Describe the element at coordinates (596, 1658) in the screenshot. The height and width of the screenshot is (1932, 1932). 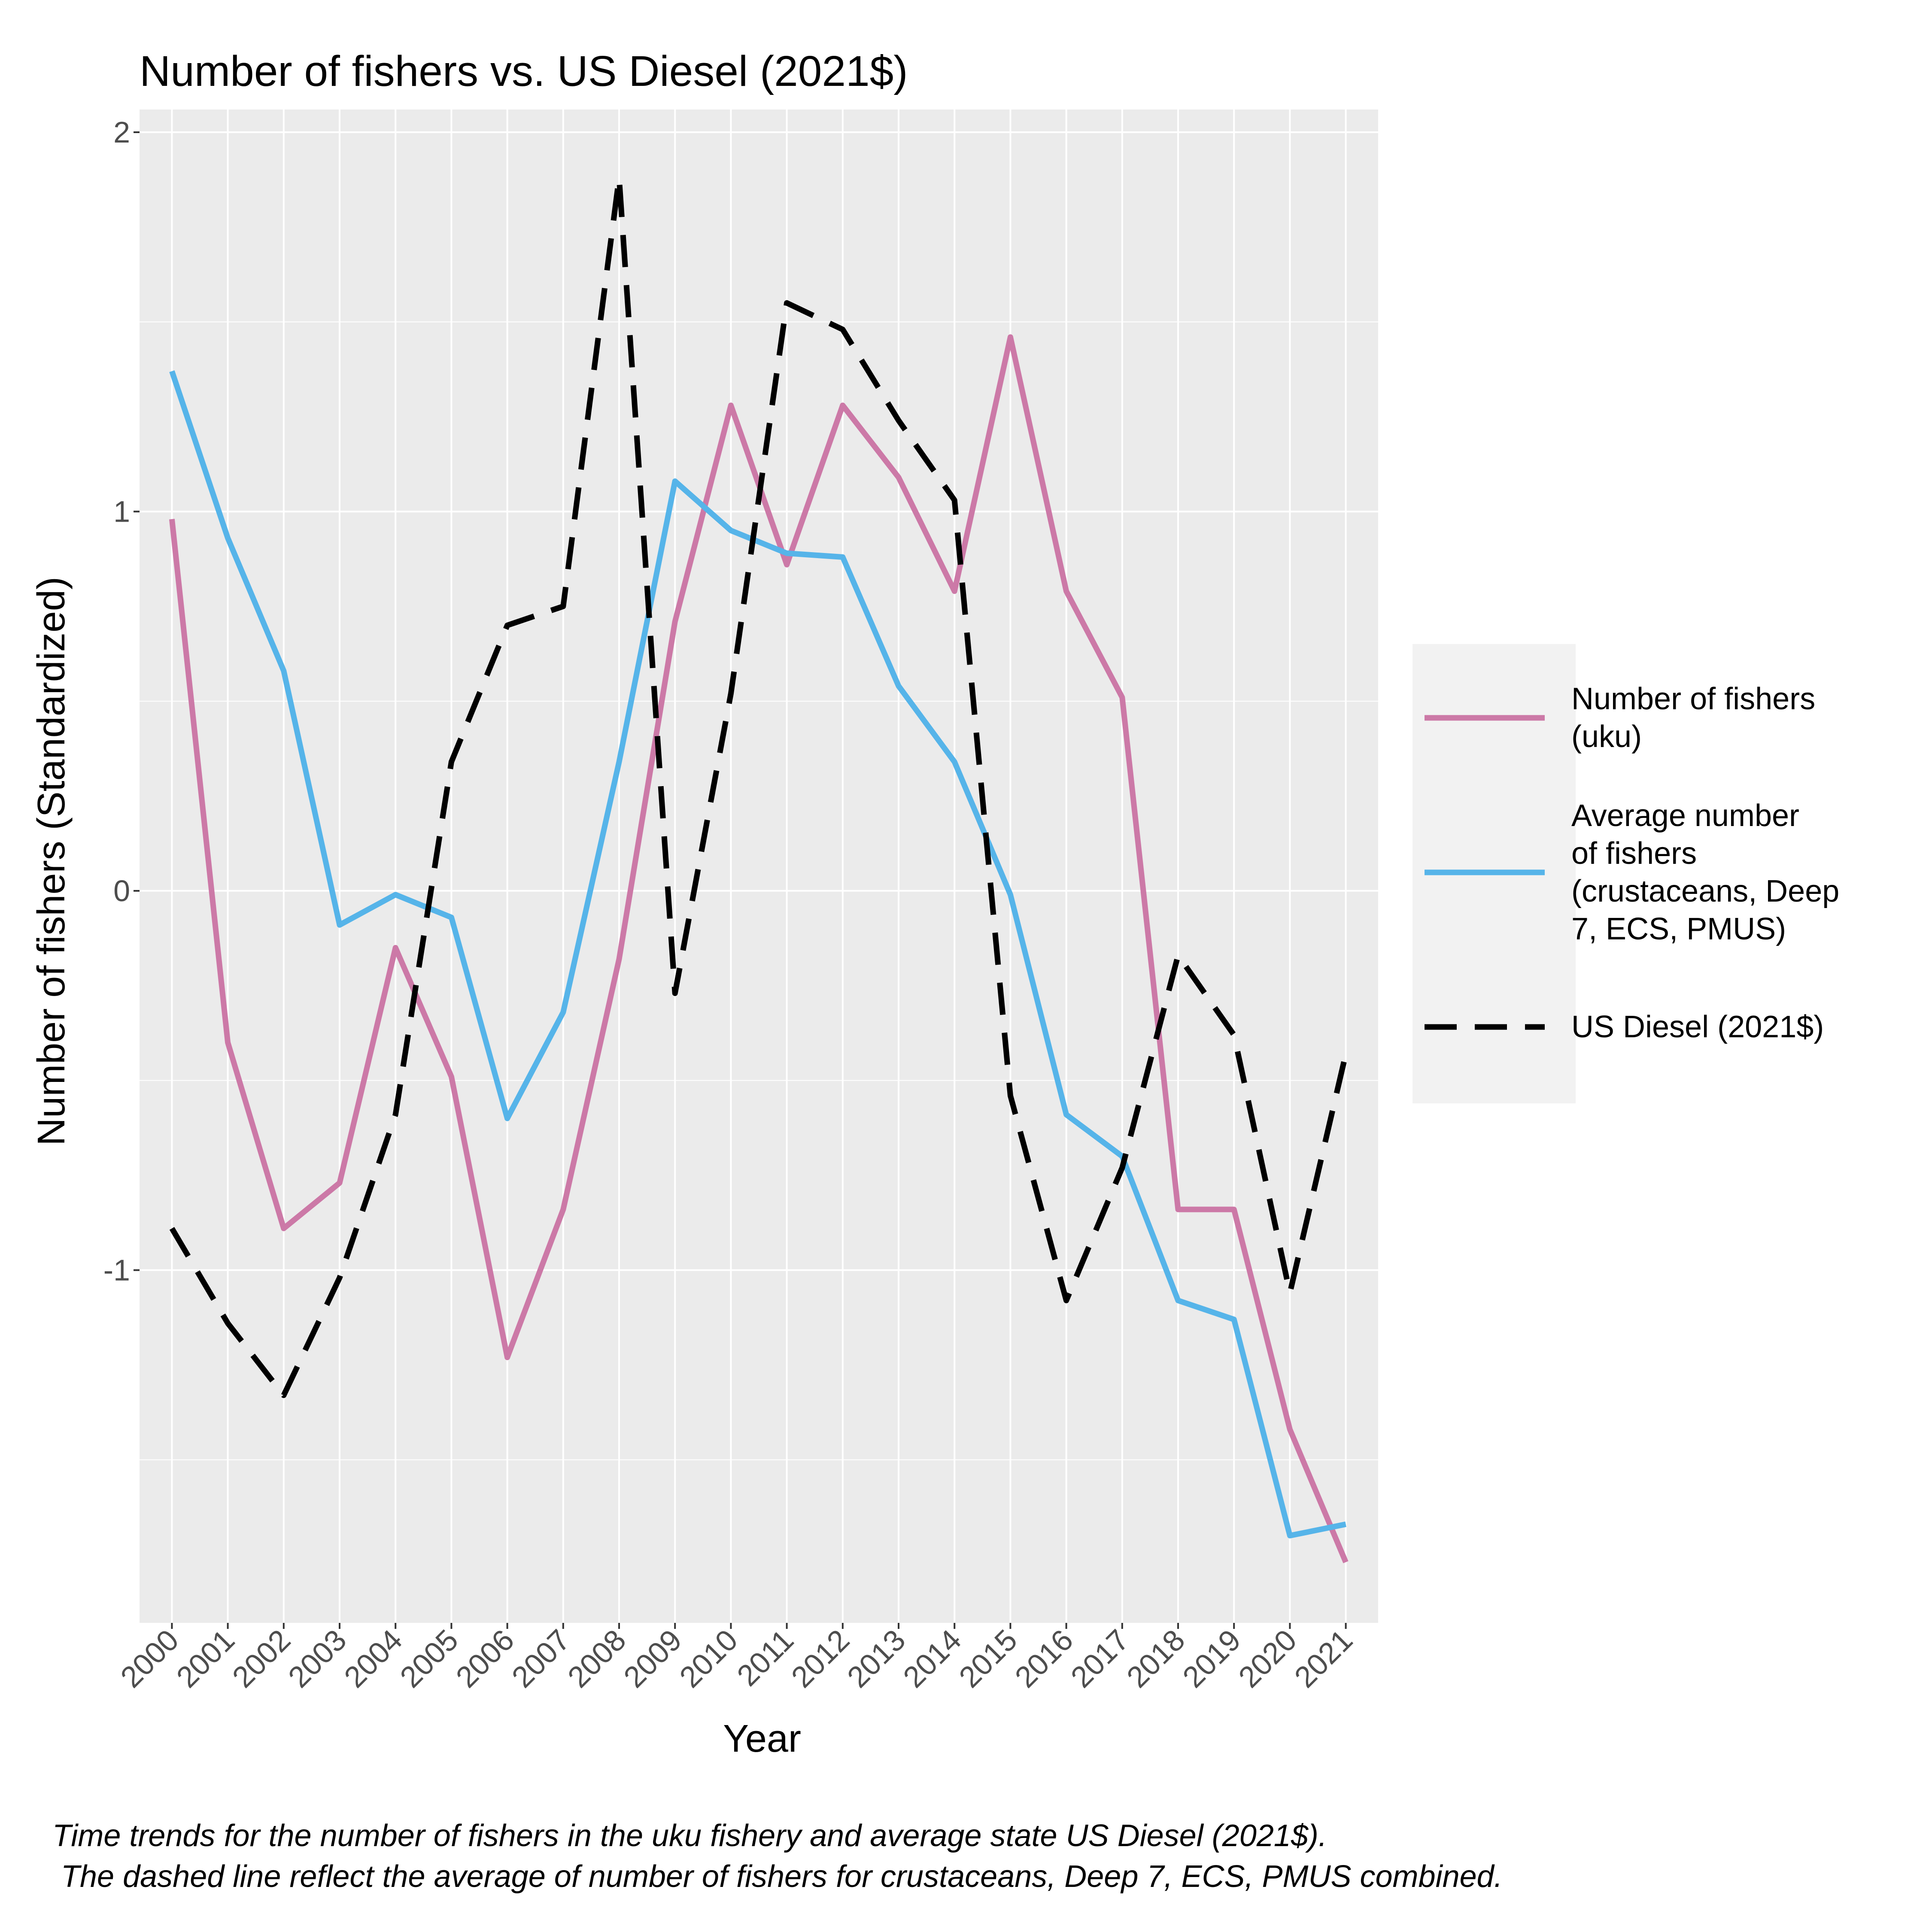
I see `x-tick-label: 2008` at that location.